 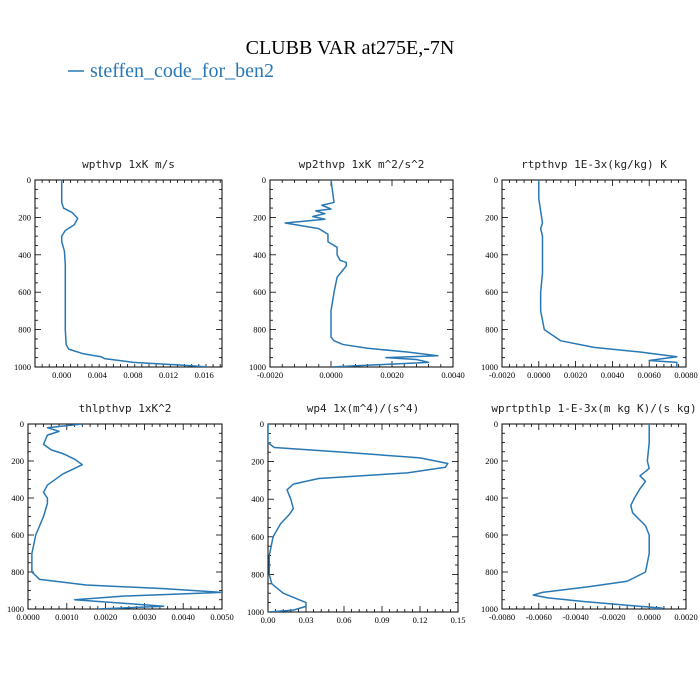 What do you see at coordinates (575, 617) in the screenshot?
I see `x-tick-label: -0.0040` at bounding box center [575, 617].